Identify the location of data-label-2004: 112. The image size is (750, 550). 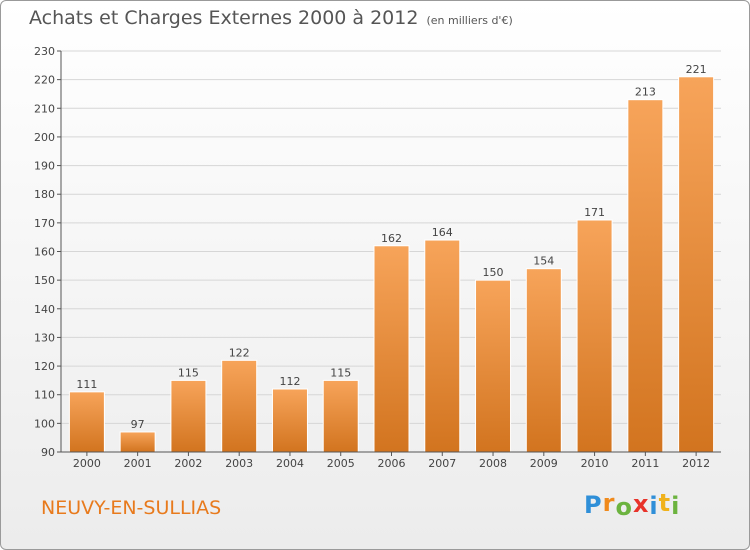
(289, 381).